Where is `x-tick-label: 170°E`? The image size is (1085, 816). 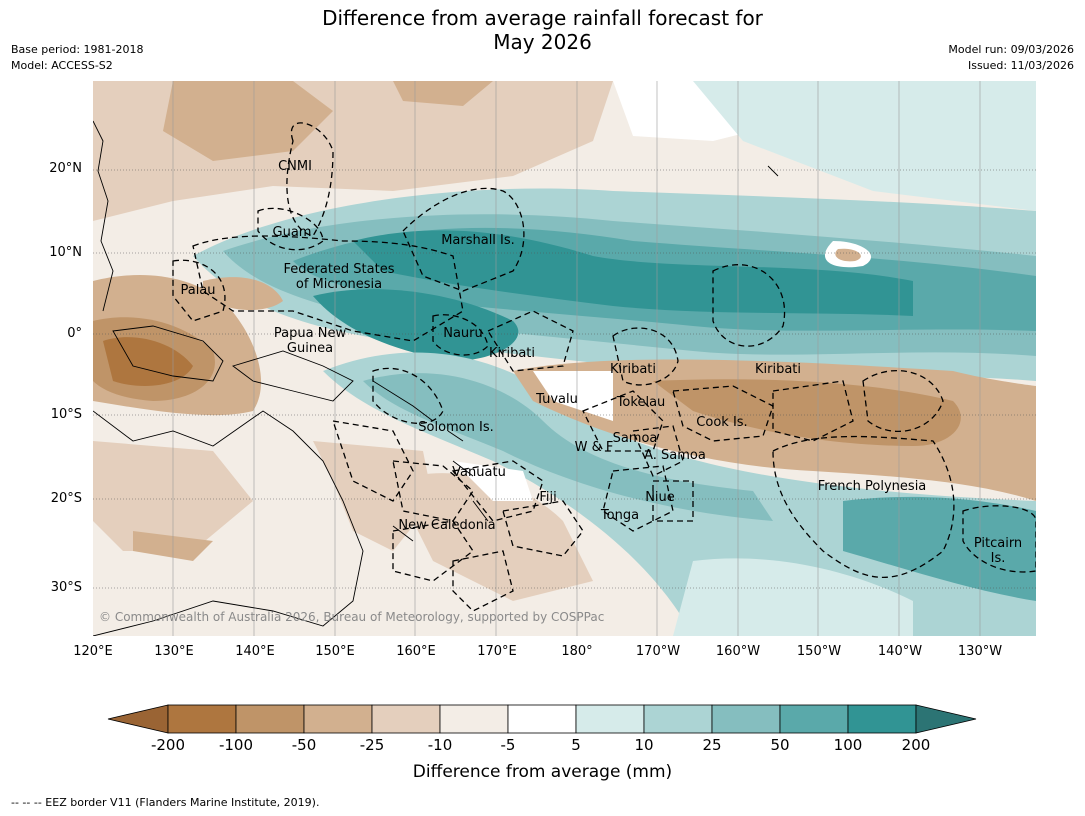 x-tick-label: 170°E is located at coordinates (497, 651).